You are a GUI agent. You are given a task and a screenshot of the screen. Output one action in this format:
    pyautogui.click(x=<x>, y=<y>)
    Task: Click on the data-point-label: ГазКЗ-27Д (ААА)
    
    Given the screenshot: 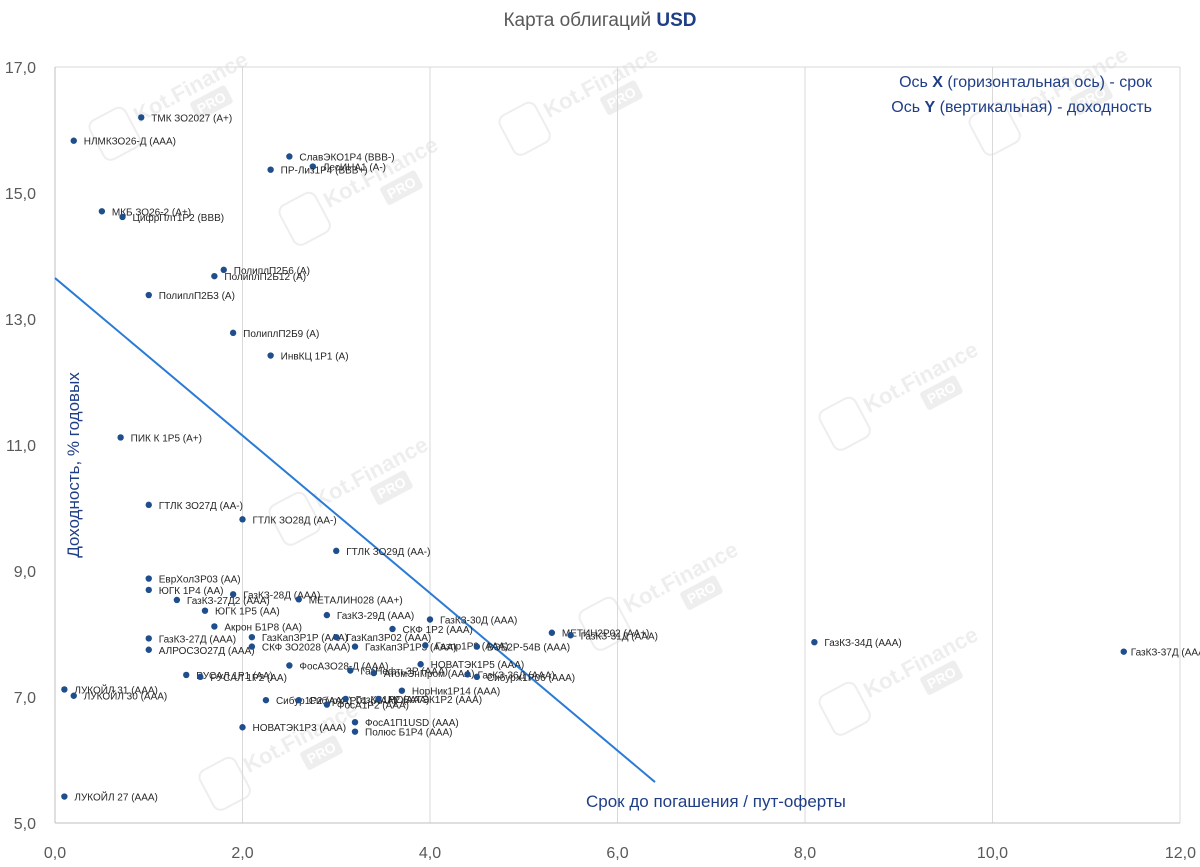 What is the action you would take?
    pyautogui.click(x=197, y=639)
    